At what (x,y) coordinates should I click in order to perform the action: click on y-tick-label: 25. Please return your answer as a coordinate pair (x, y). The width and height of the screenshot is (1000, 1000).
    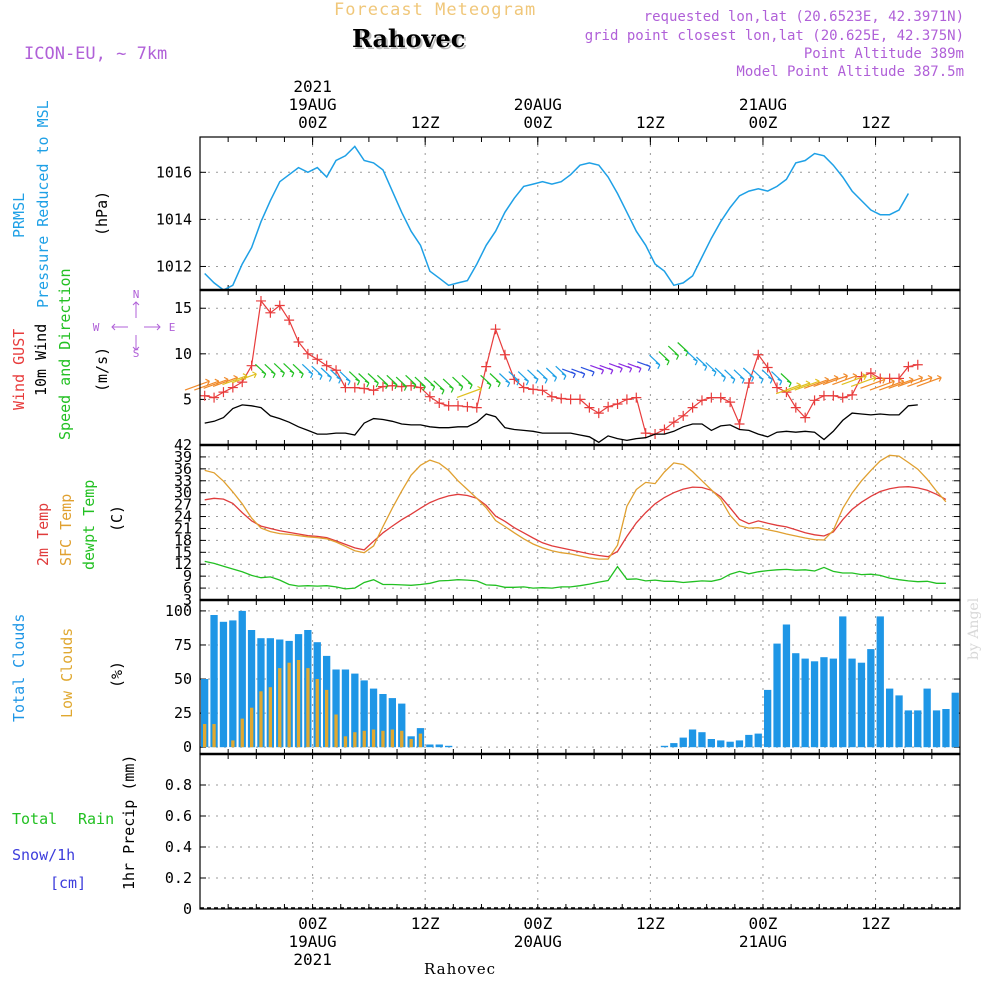
    Looking at the image, I should click on (183, 713).